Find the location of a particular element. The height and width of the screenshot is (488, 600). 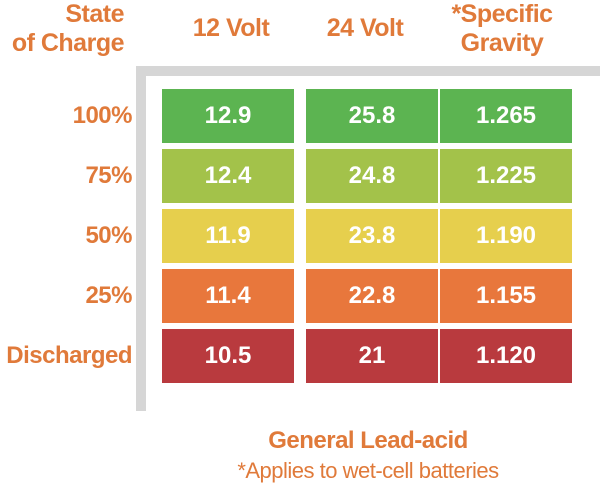

header-state-line2: of Charge is located at coordinates (68, 43).